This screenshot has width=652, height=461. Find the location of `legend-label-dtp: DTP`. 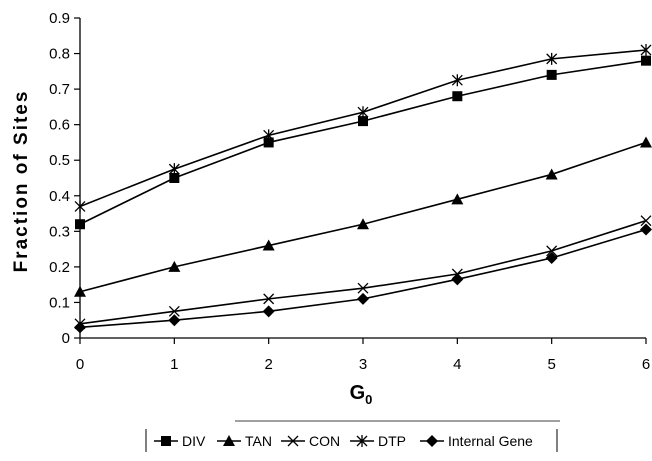

legend-label-dtp: DTP is located at coordinates (392, 441).